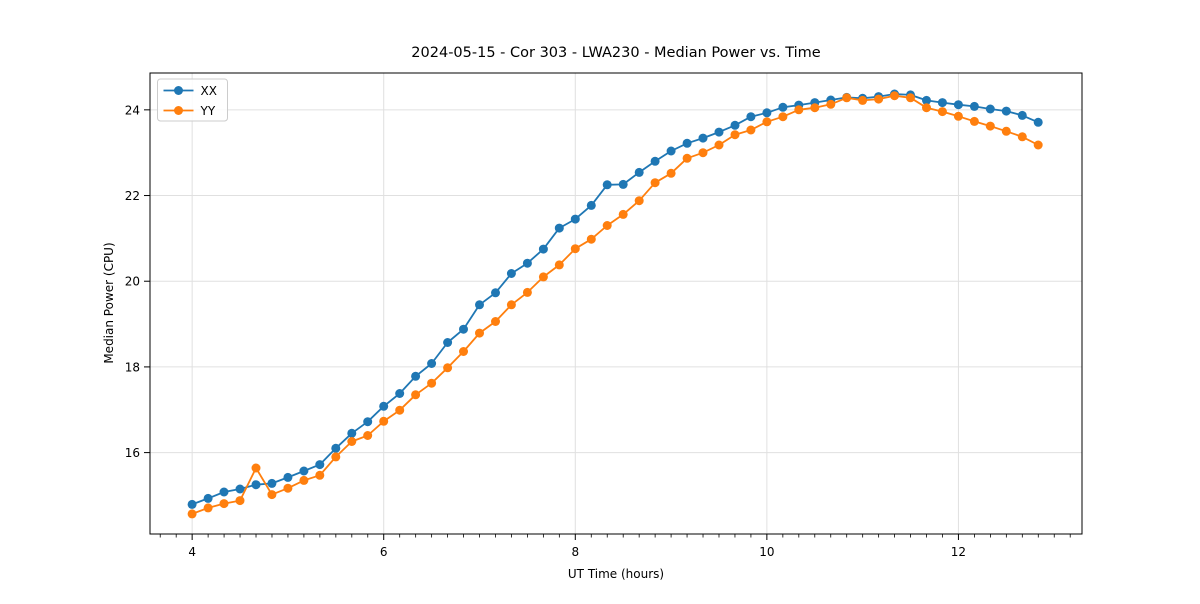  What do you see at coordinates (189, 111) in the screenshot?
I see `legend-item-YY: YY` at bounding box center [189, 111].